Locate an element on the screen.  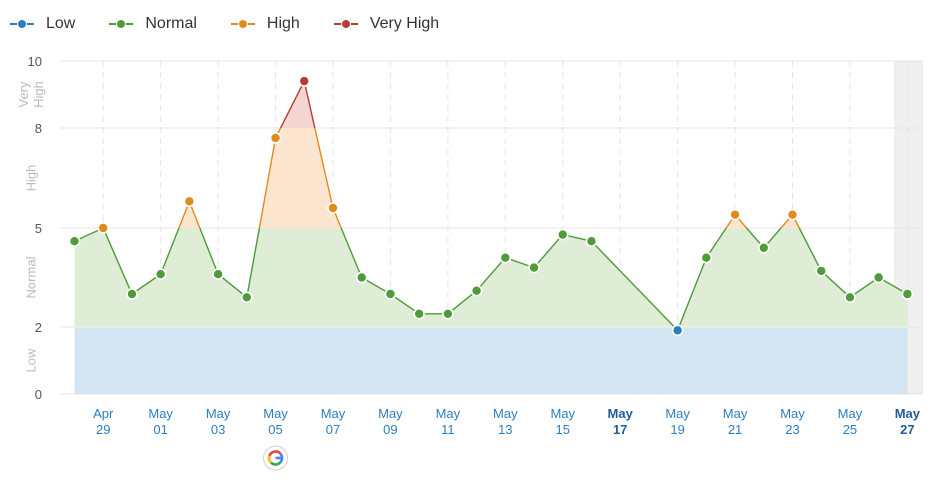
band-label: Normal is located at coordinates (30, 277).